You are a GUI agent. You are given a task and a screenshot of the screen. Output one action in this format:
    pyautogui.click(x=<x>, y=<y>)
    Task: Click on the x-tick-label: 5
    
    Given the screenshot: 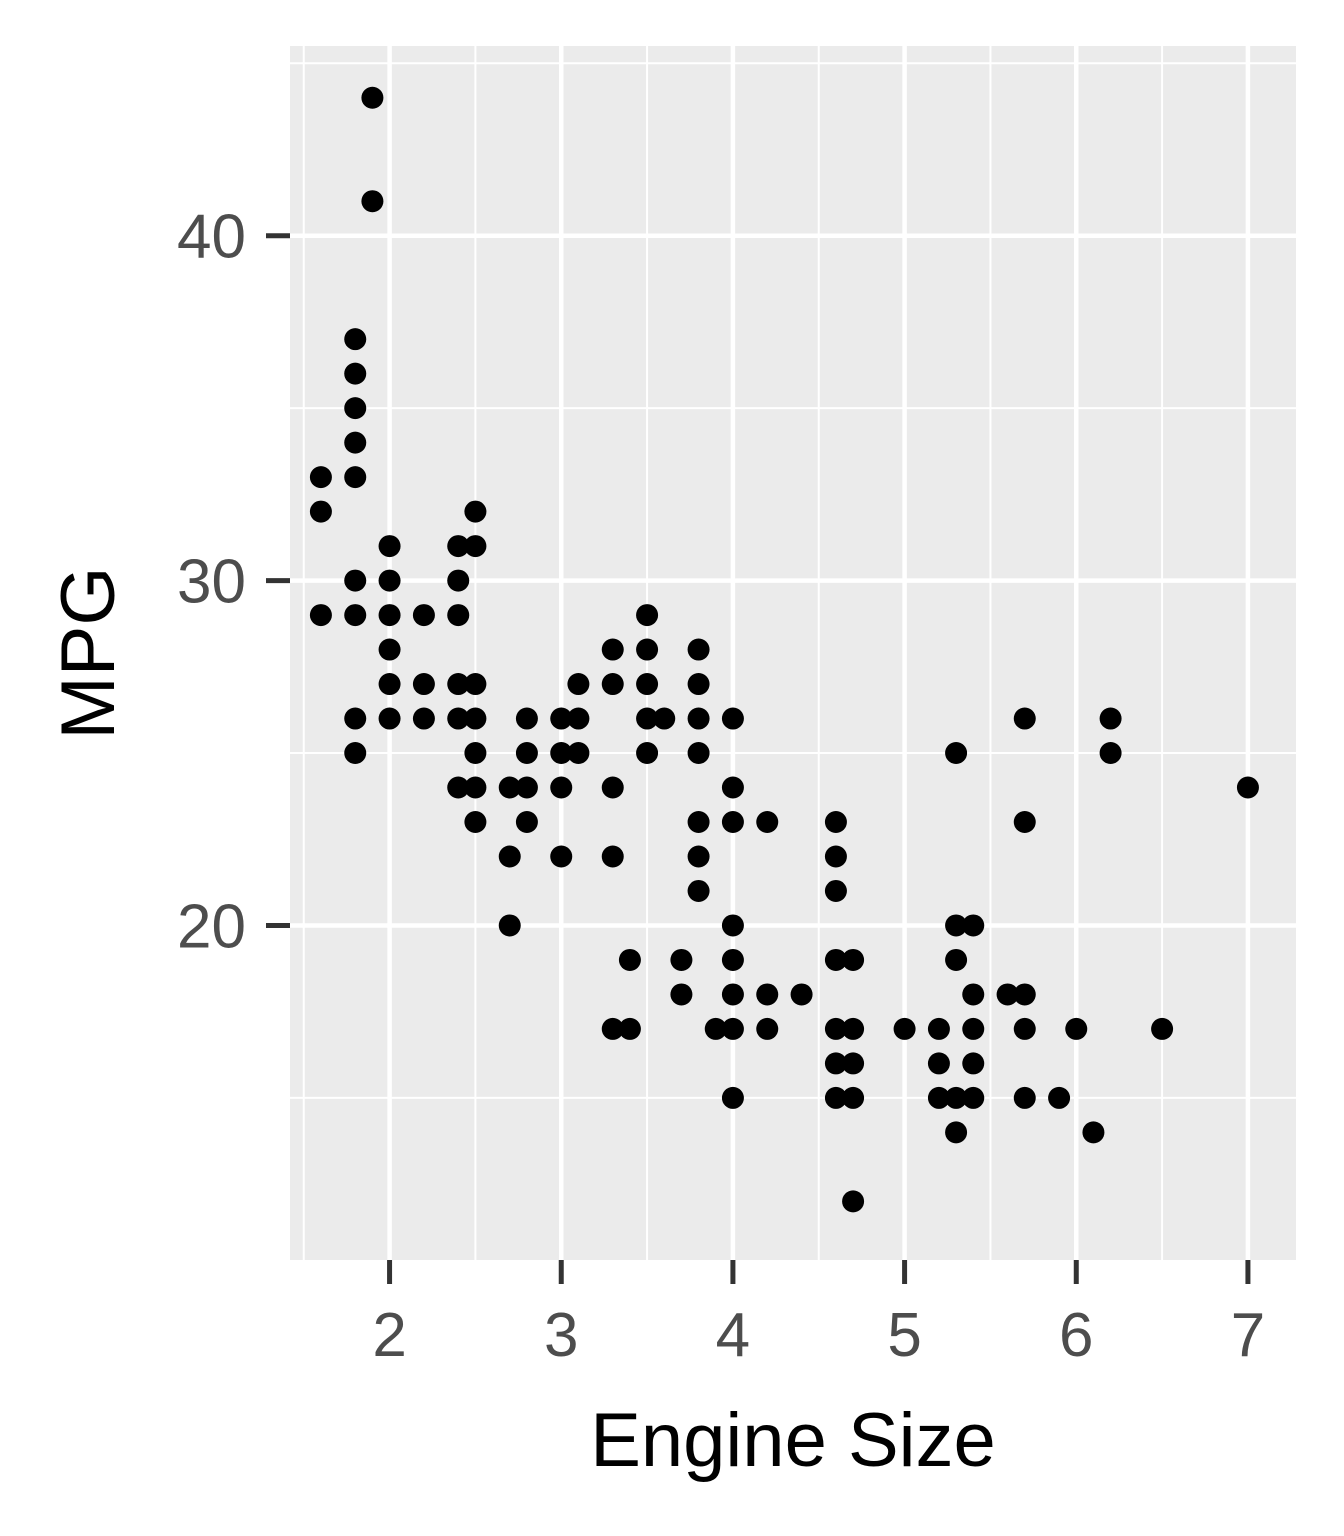 What is the action you would take?
    pyautogui.click(x=904, y=1335)
    